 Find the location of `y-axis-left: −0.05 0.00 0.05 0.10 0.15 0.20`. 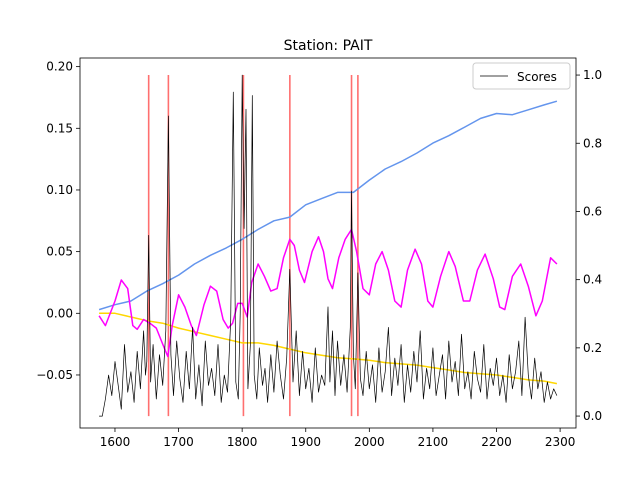

y-axis-left: −0.05 0.00 0.05 0.10 0.15 0.20 is located at coordinates (58, 221).